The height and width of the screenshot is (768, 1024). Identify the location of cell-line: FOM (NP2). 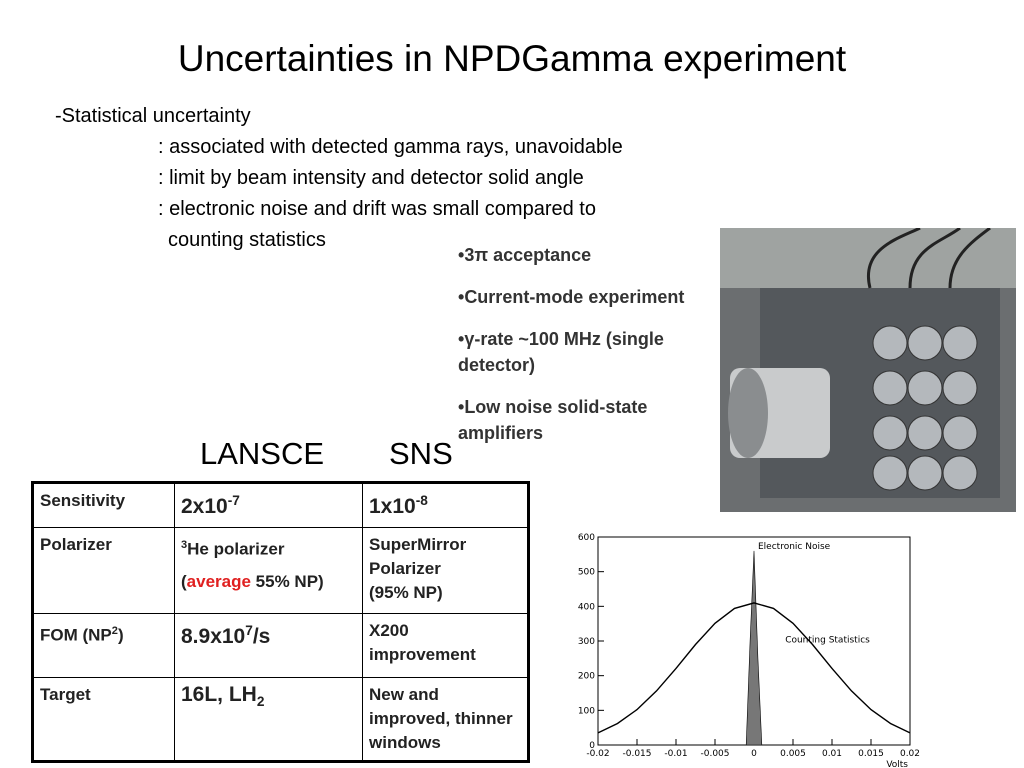
(104, 633).